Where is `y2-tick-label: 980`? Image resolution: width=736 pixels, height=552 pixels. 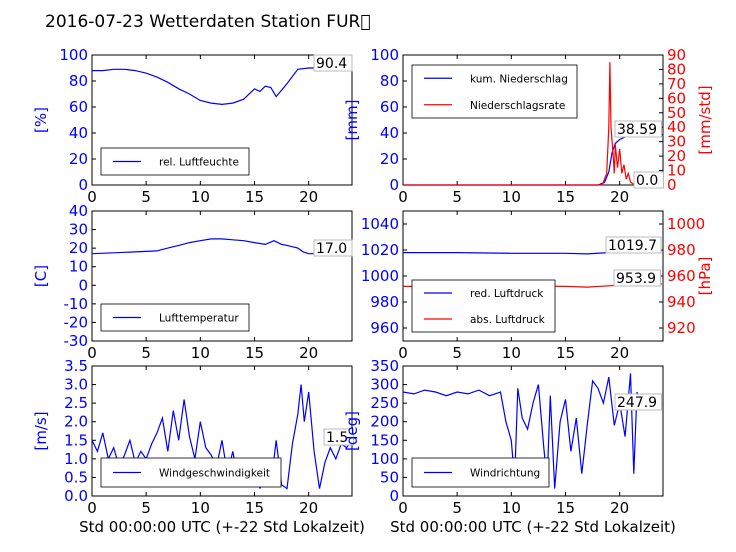
y2-tick-label: 980 is located at coordinates (681, 250).